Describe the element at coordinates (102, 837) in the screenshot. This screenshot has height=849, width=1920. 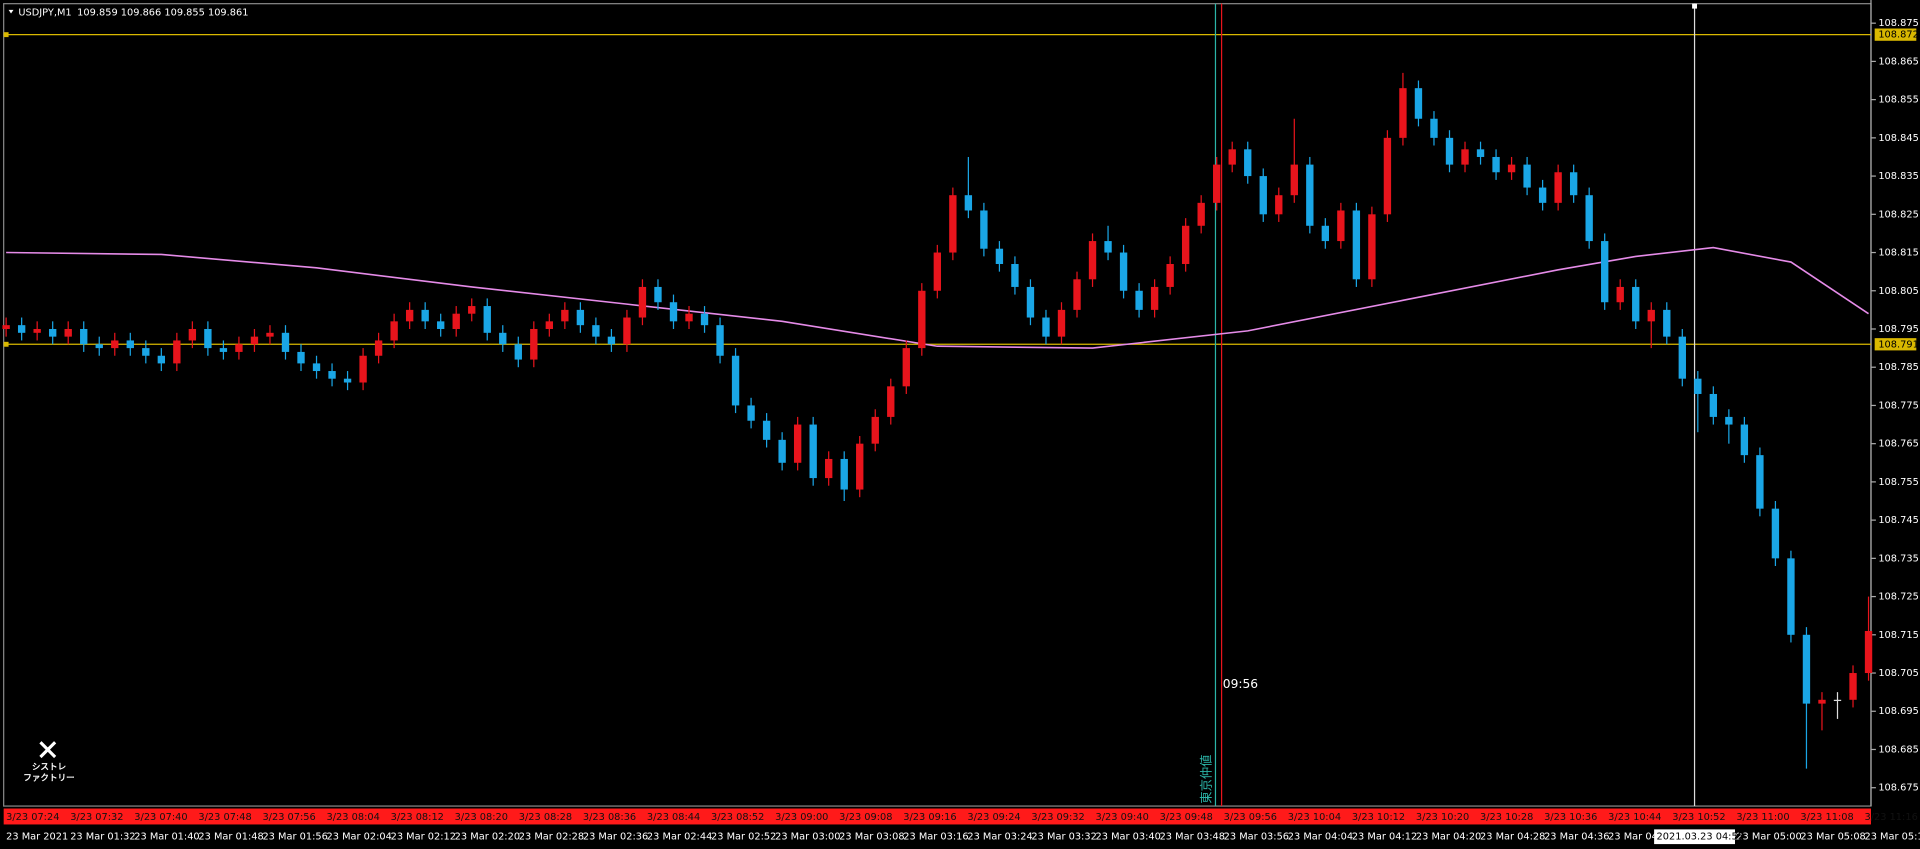
I see `date-label: 23 Mar 01:32` at that location.